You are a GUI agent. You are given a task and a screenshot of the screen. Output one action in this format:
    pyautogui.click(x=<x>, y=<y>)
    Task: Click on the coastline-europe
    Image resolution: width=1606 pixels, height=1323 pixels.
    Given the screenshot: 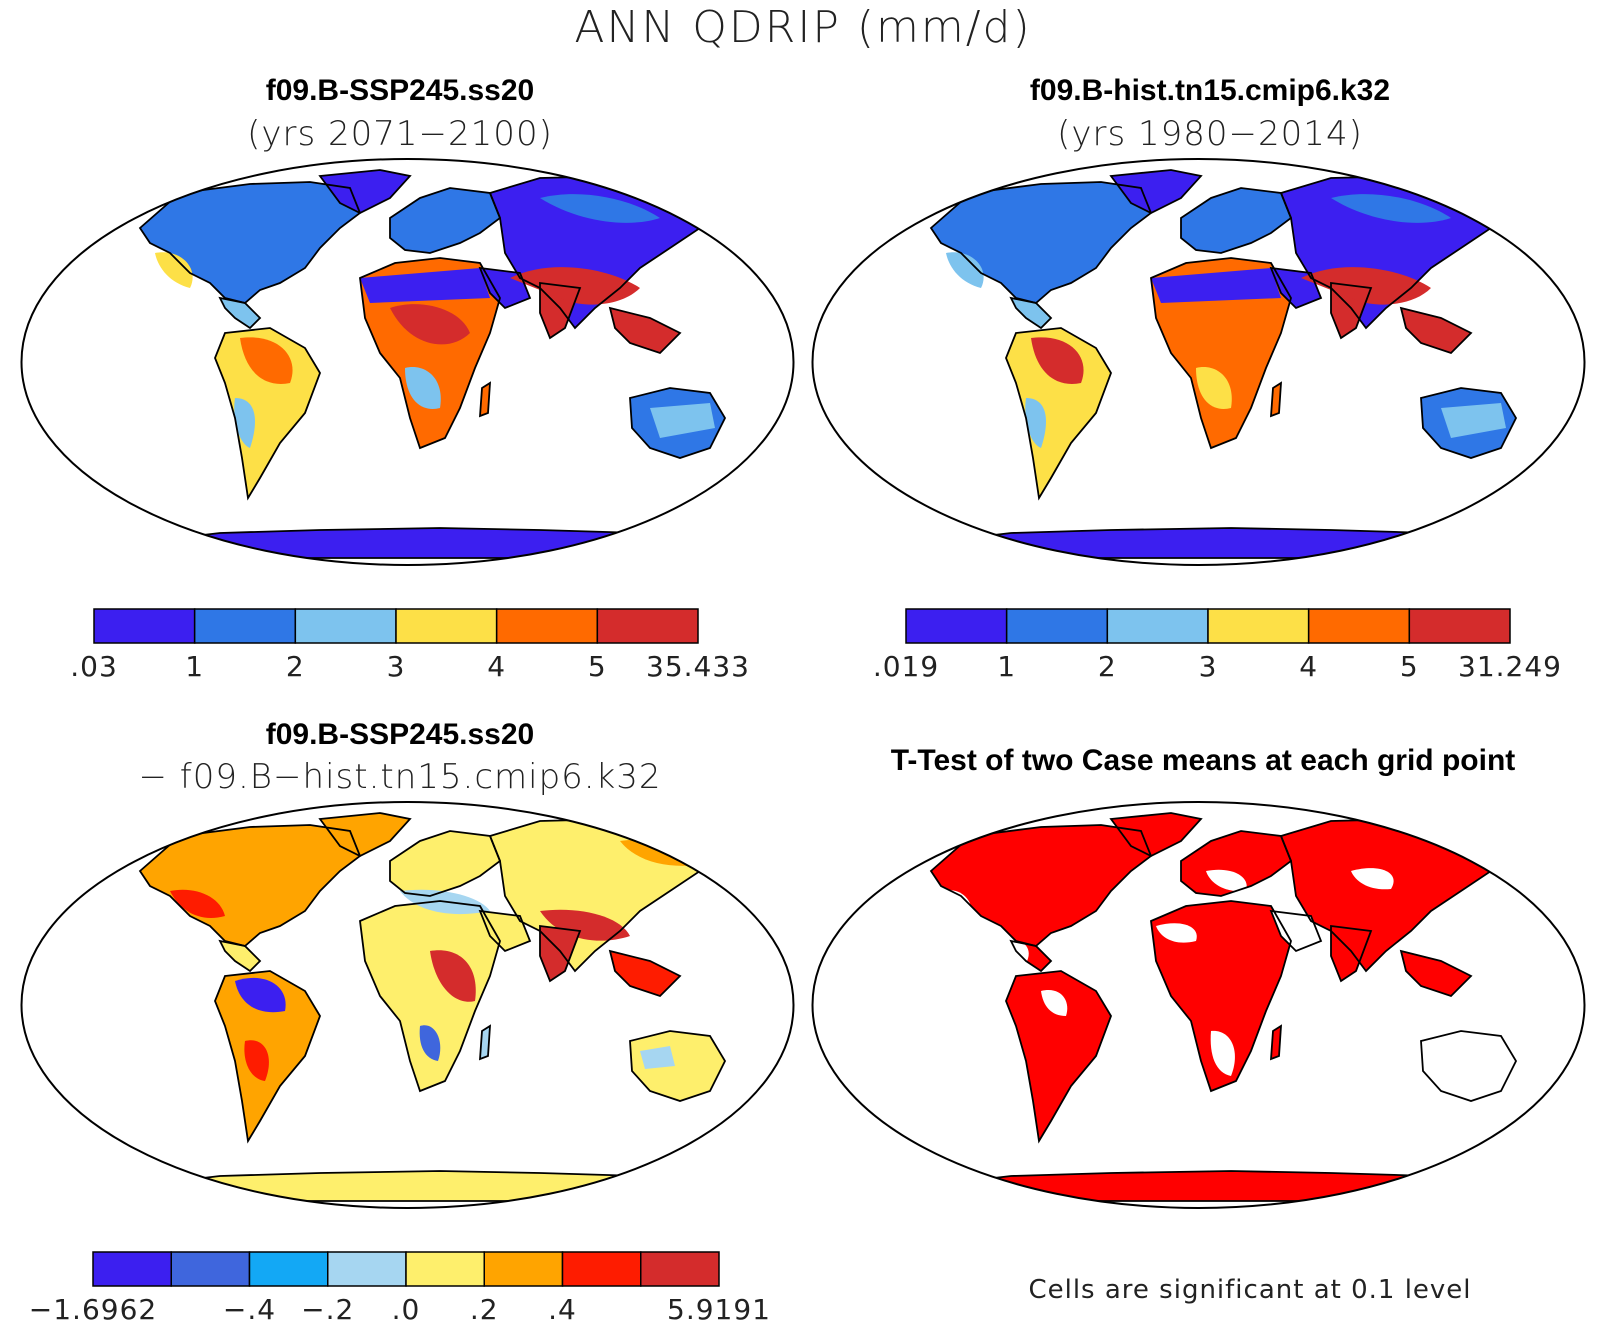 What is the action you would take?
    pyautogui.click(x=1236, y=863)
    